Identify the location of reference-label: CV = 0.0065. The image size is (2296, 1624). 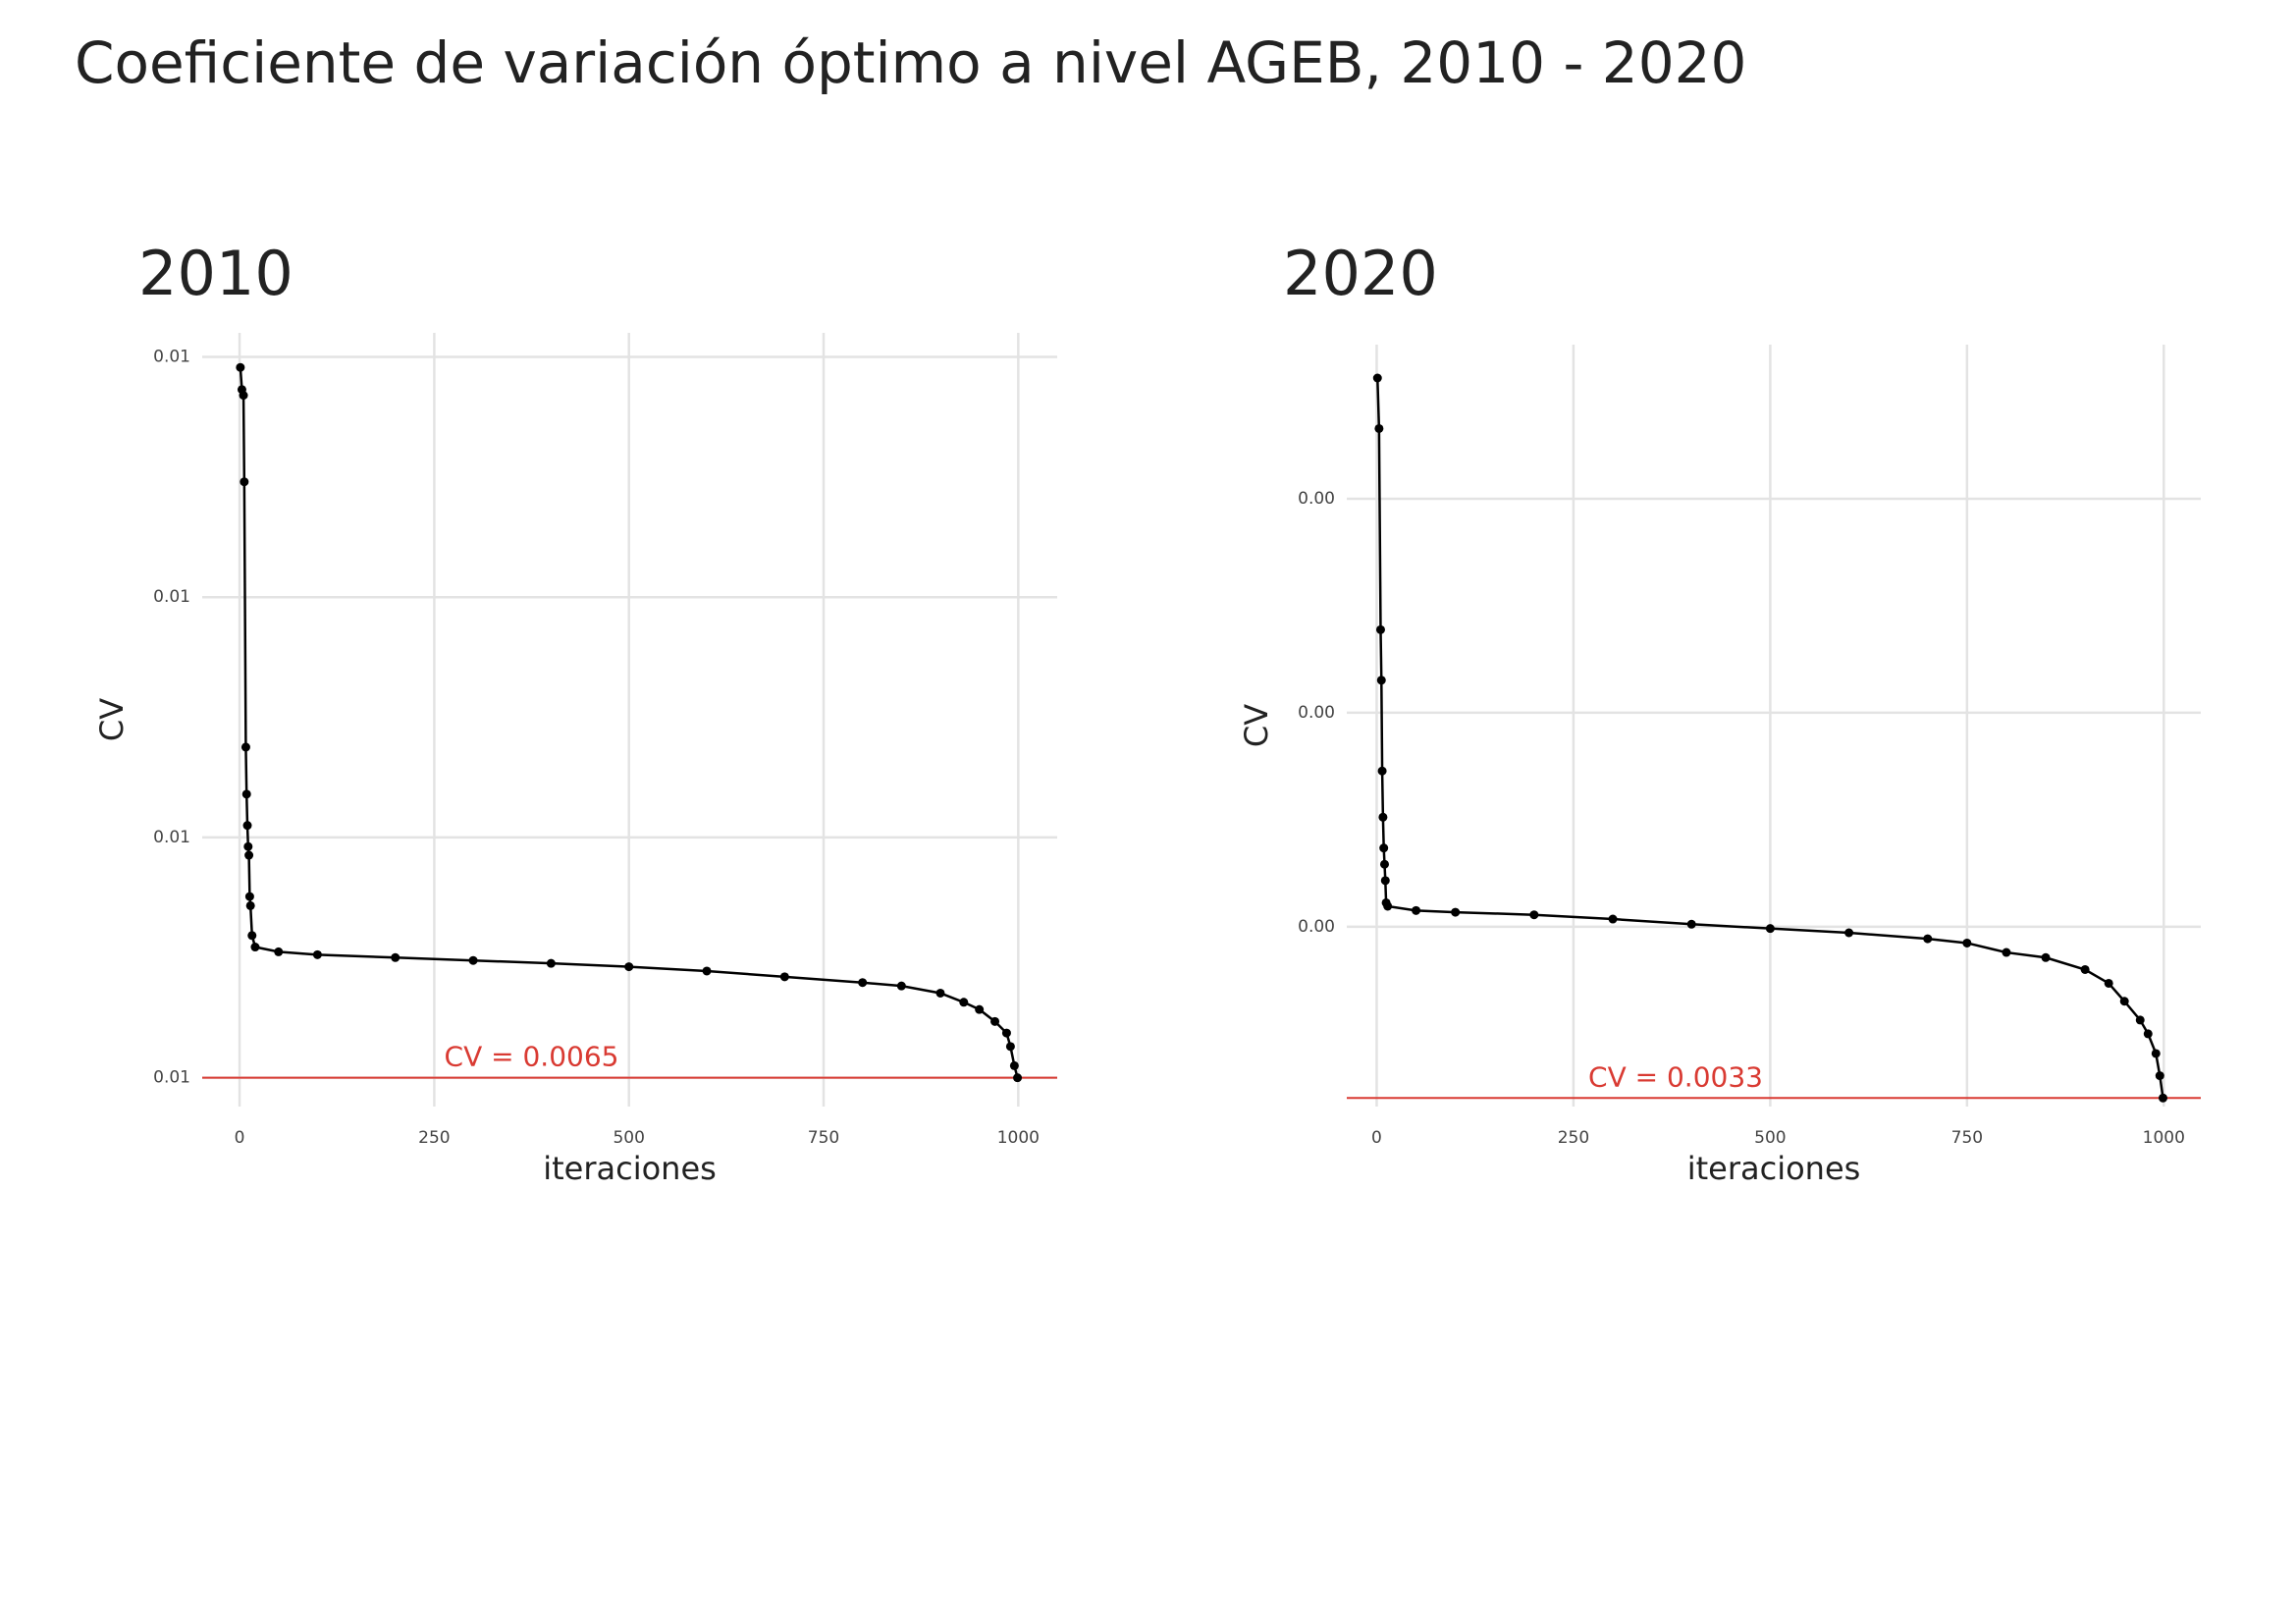
(532, 1057).